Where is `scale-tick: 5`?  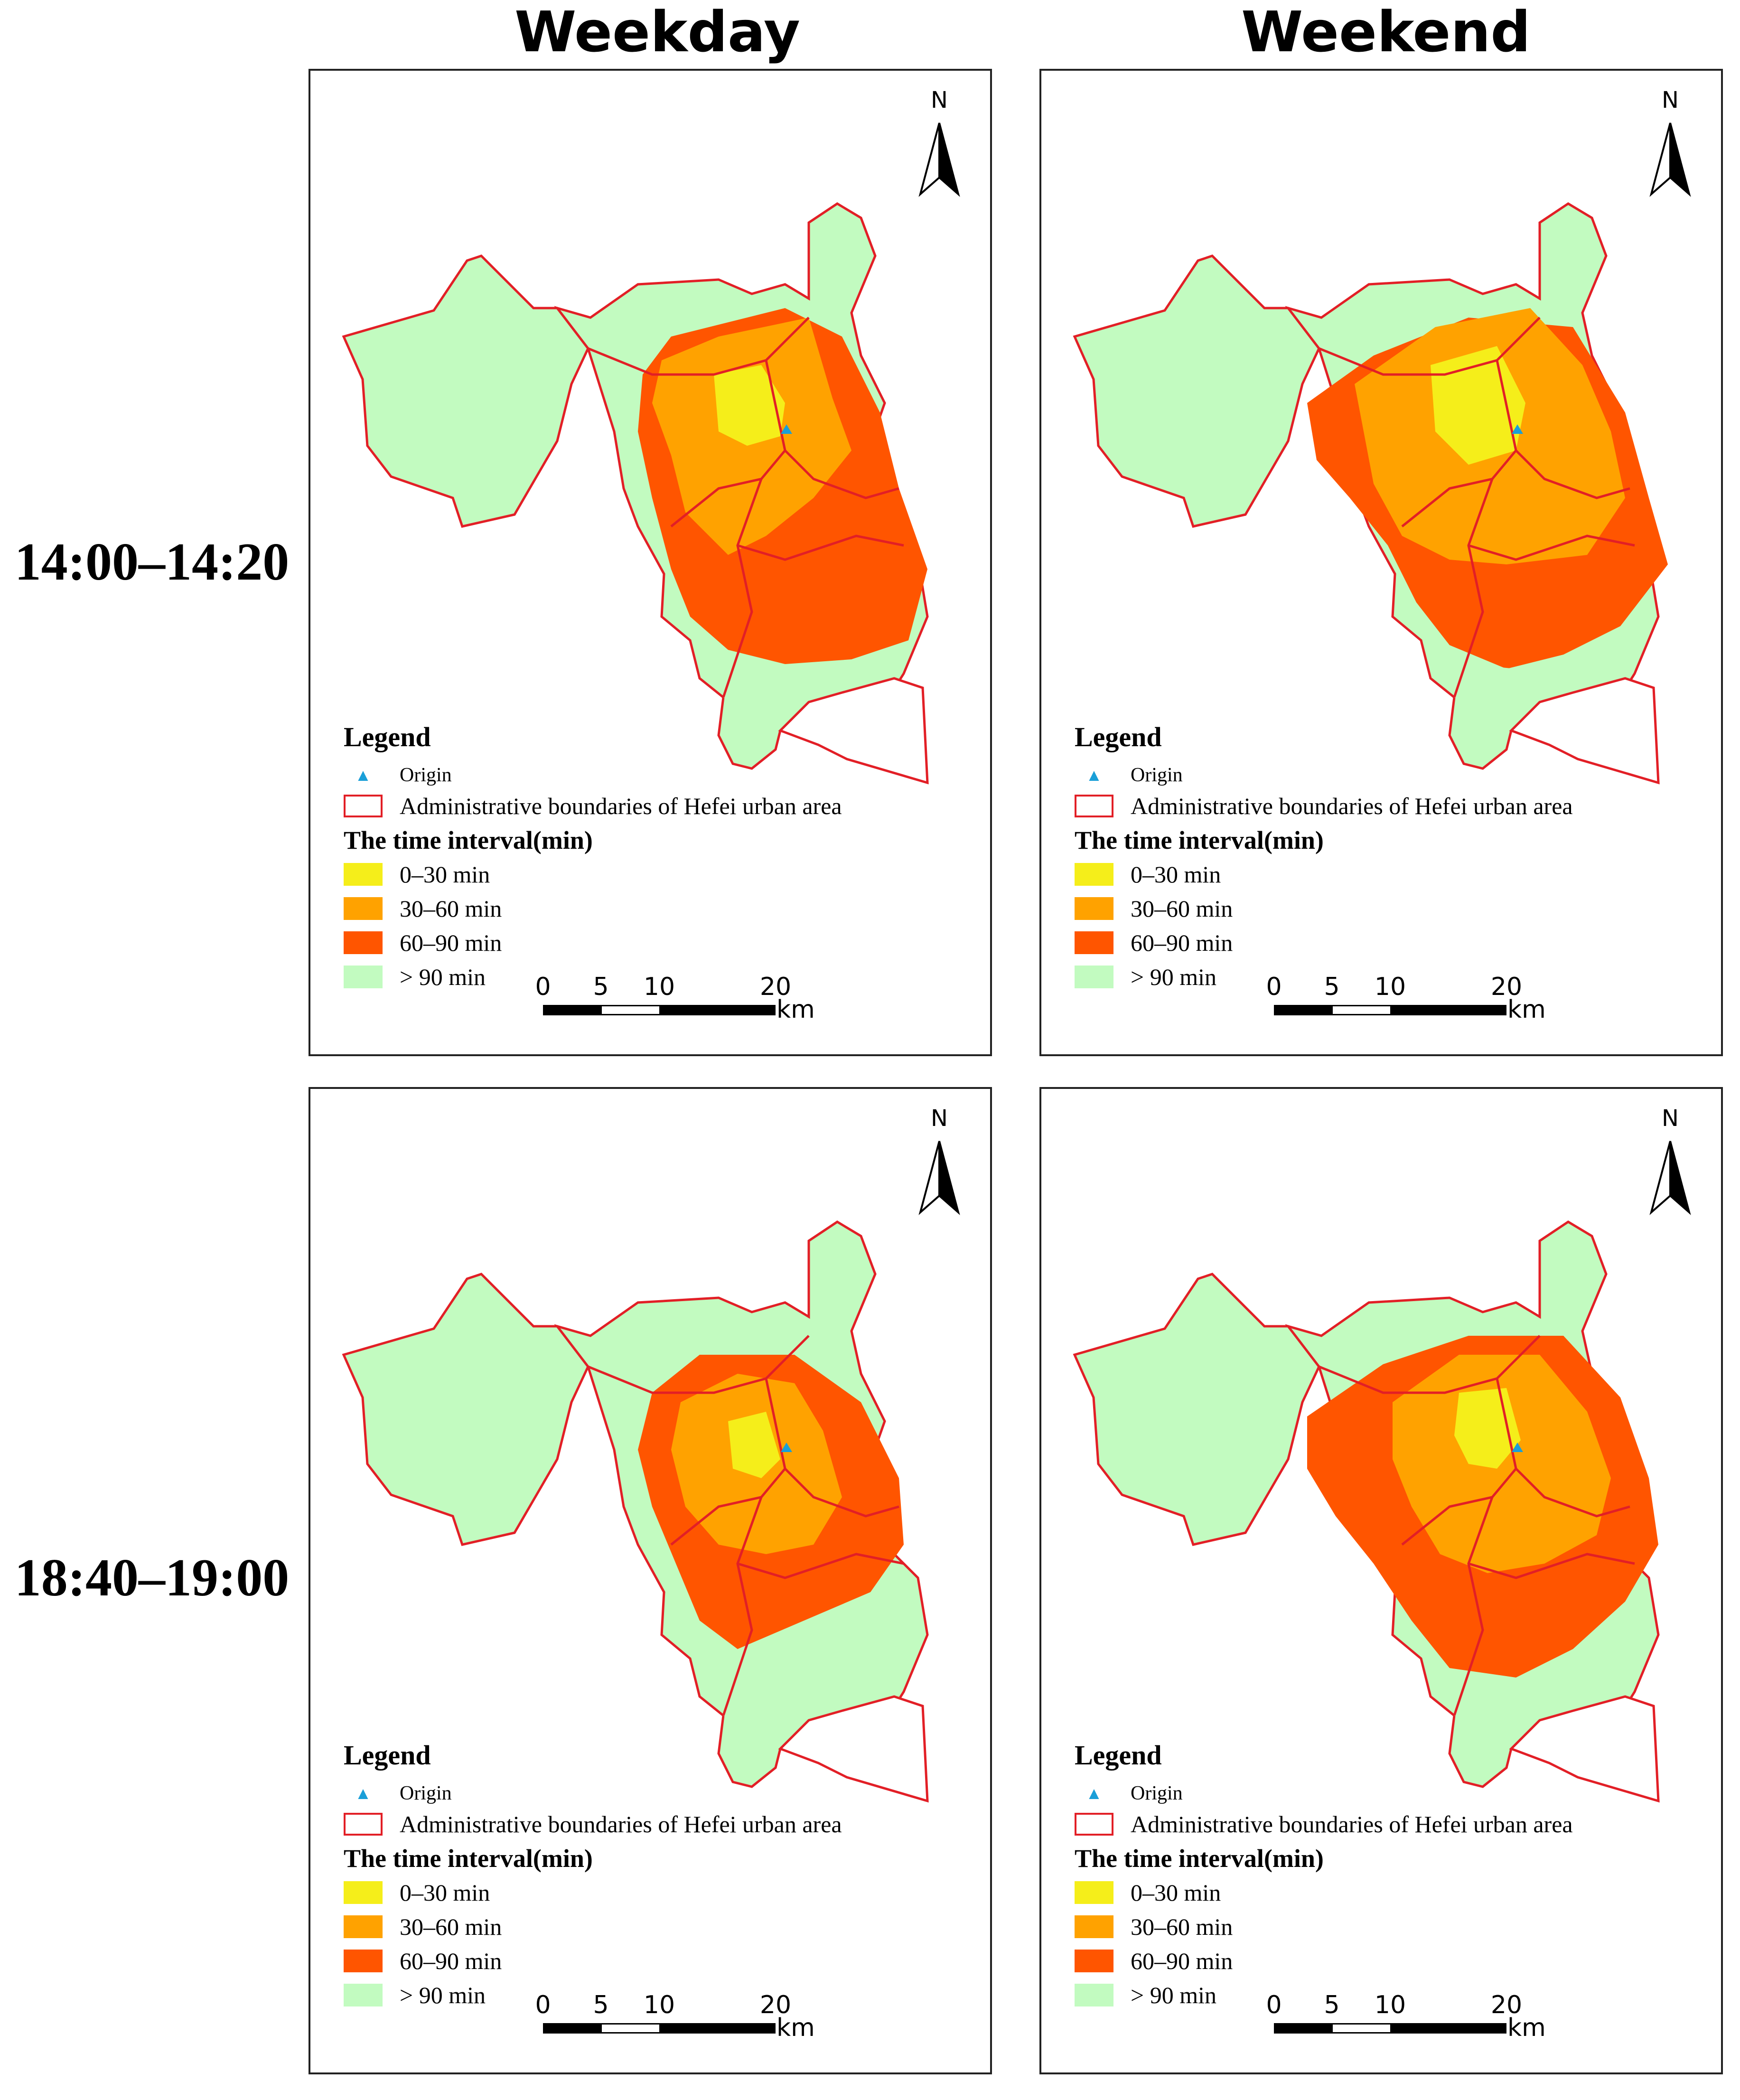
scale-tick: 5 is located at coordinates (1332, 2005).